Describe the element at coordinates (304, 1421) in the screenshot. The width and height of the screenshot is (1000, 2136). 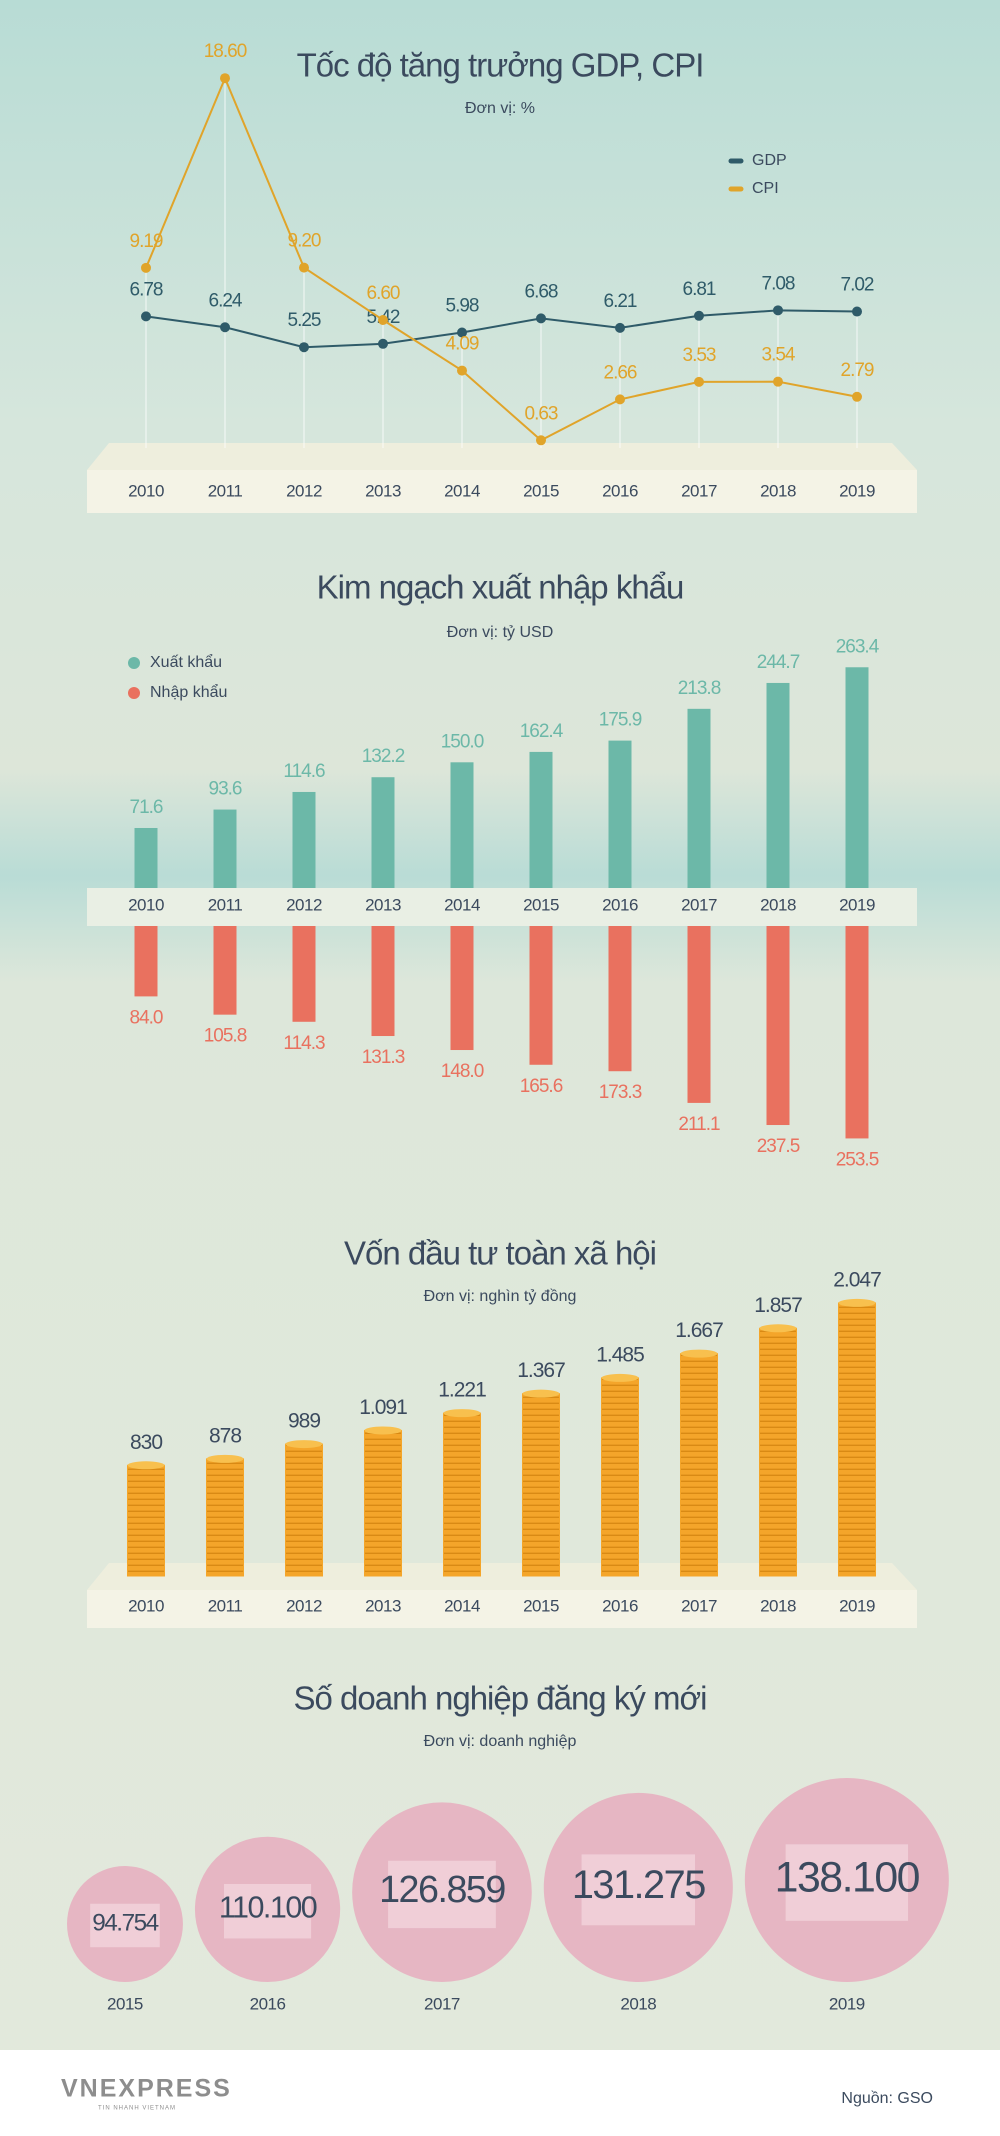
I see `data-label: 989` at that location.